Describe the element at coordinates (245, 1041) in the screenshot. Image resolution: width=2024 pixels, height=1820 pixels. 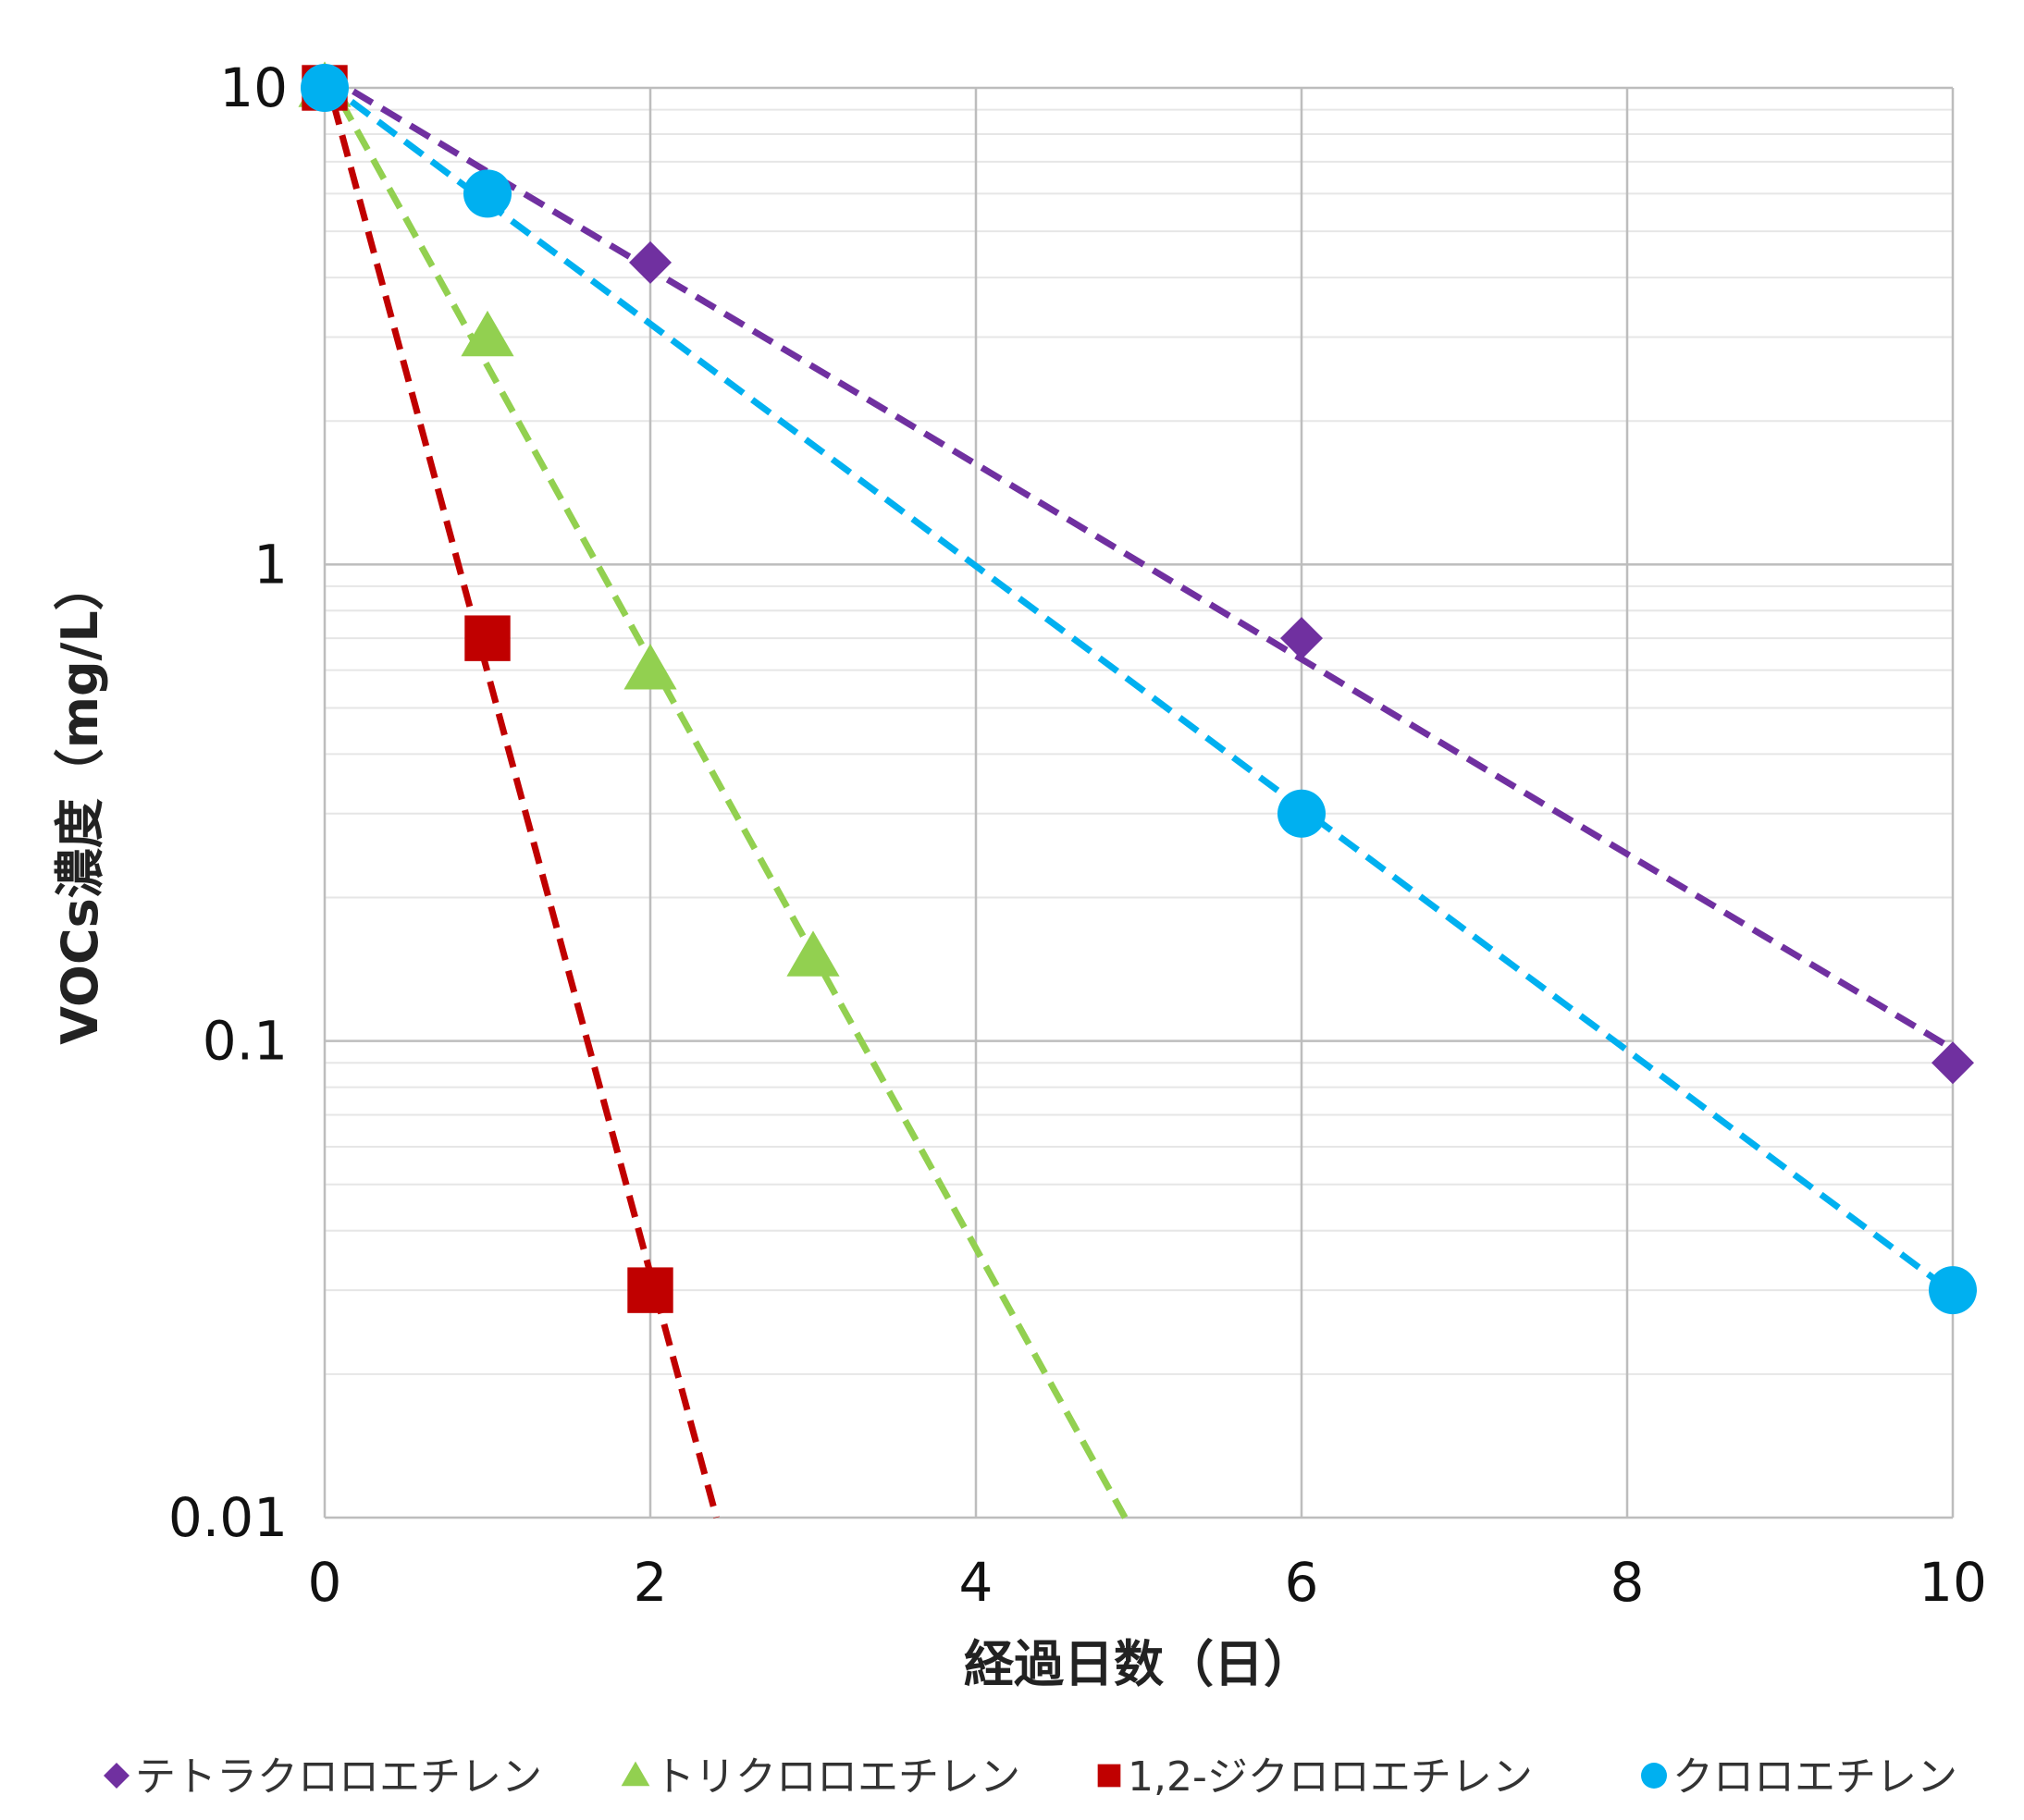
I see `y-tick-label: 0.1` at that location.